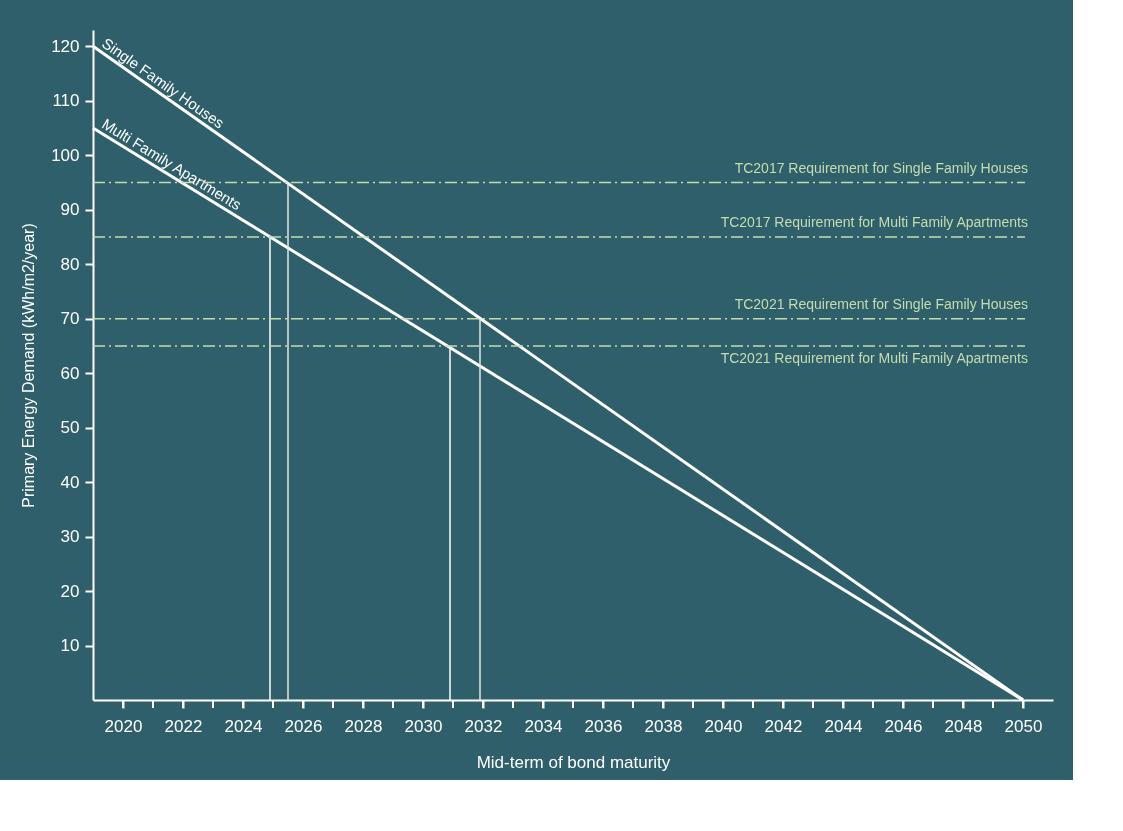 This screenshot has height=831, width=1123. What do you see at coordinates (70, 646) in the screenshot?
I see `y-tick-label: 10` at bounding box center [70, 646].